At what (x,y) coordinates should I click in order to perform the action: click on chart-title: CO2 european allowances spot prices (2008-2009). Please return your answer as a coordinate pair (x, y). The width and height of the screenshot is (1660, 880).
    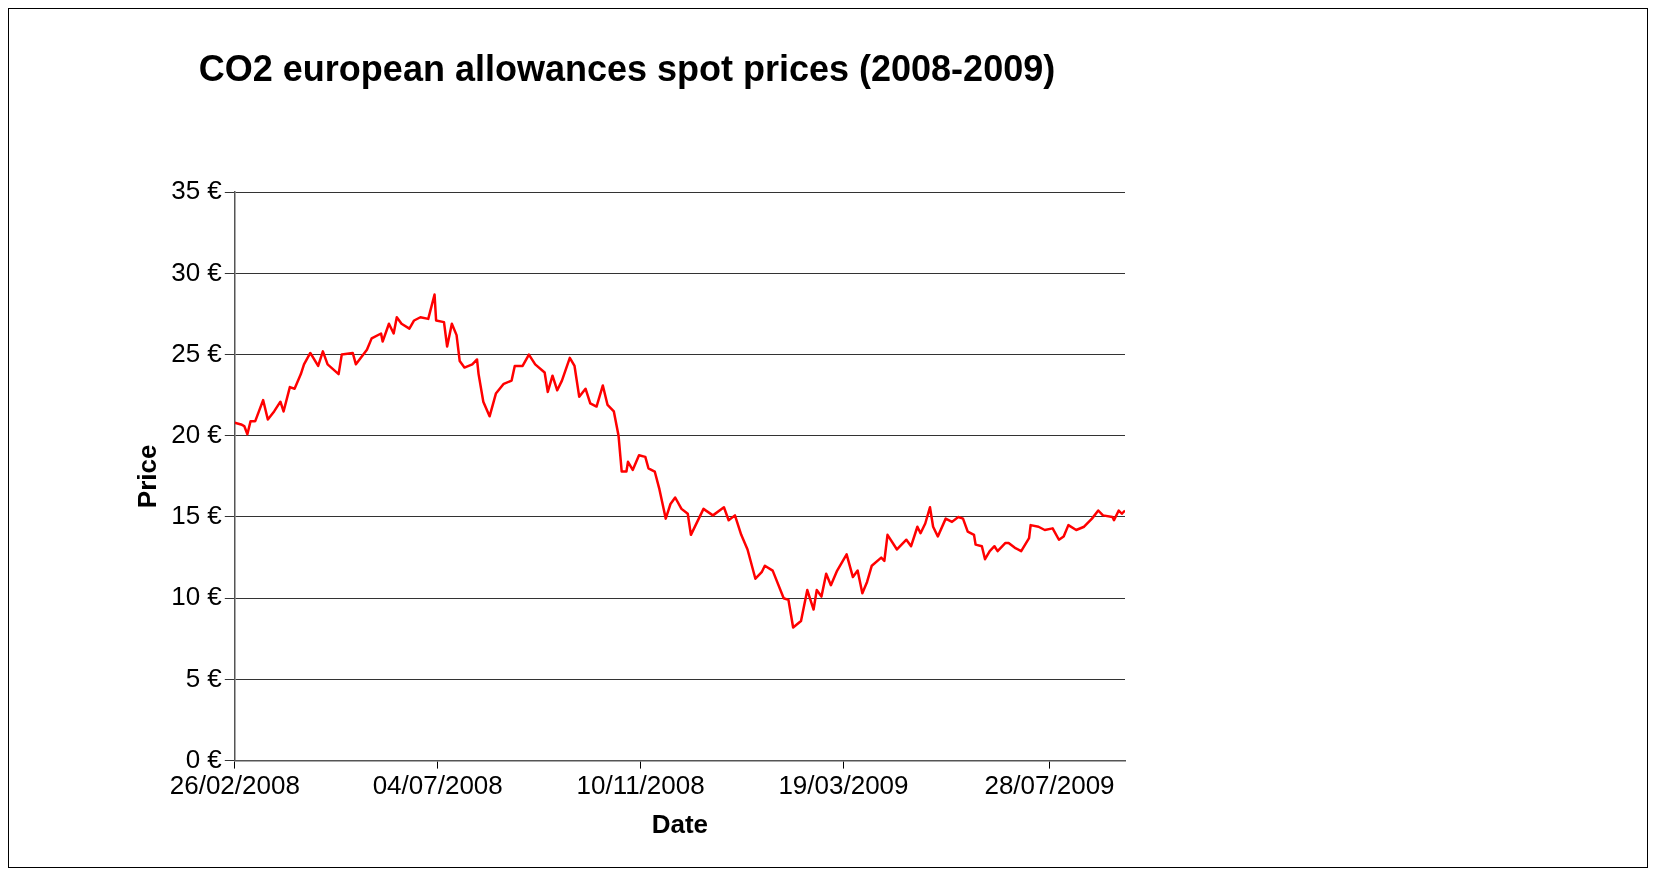
    Looking at the image, I should click on (627, 68).